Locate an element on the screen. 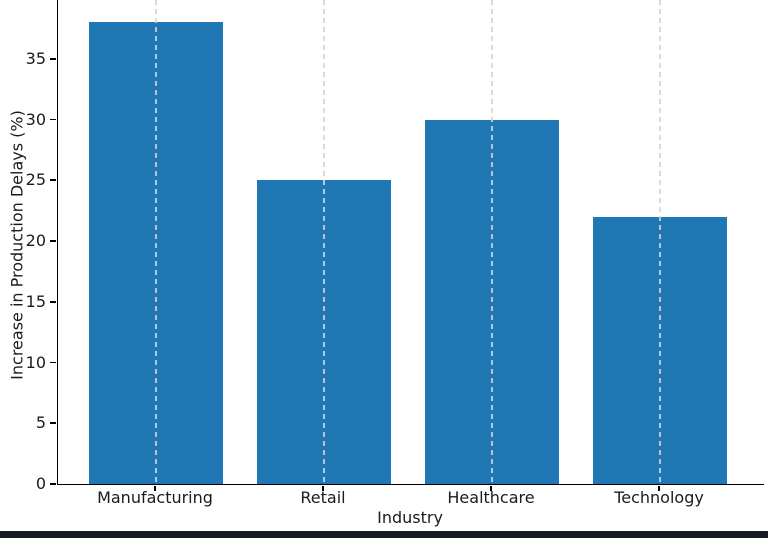 The image size is (768, 538). x-tick-label: Healthcare is located at coordinates (491, 497).